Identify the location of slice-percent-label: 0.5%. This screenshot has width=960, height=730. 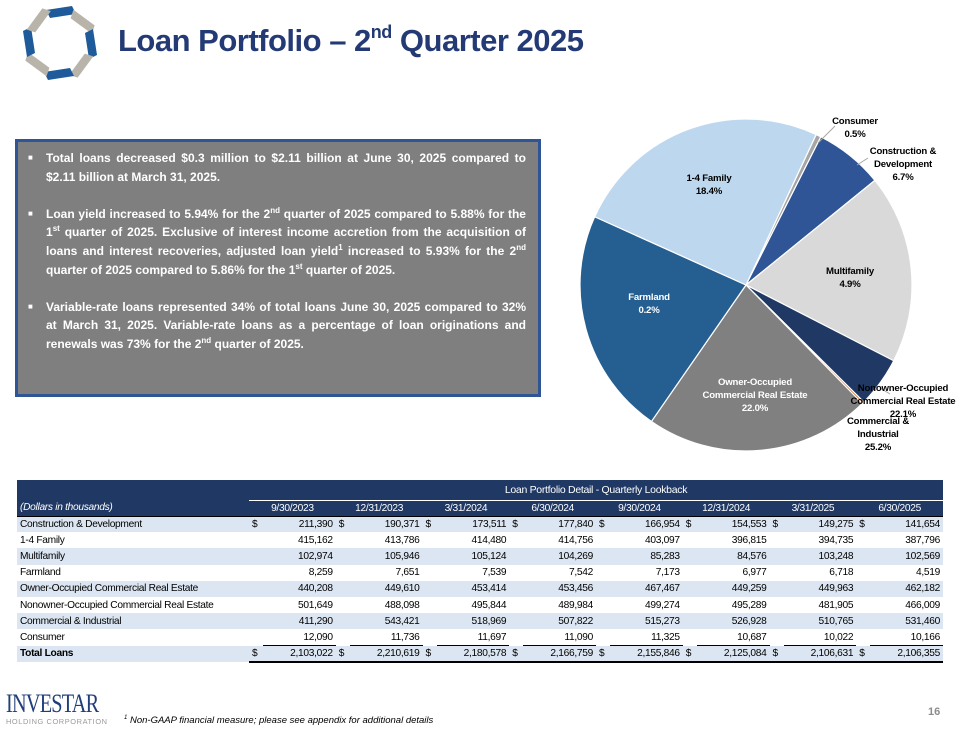
(855, 134).